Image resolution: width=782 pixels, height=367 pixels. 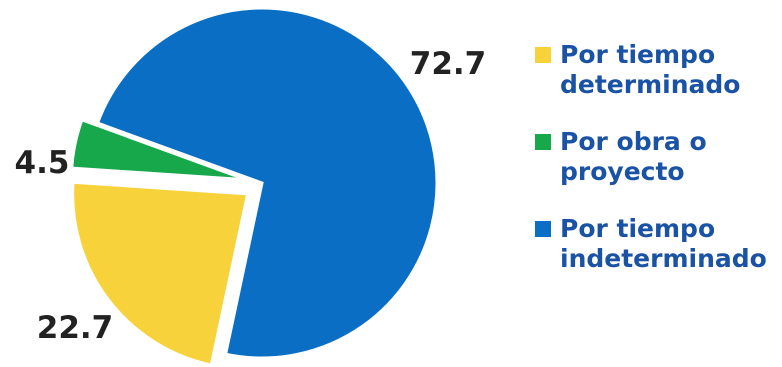 What do you see at coordinates (75, 328) in the screenshot?
I see `data-label-por-tiempo-determinado: 22.7` at bounding box center [75, 328].